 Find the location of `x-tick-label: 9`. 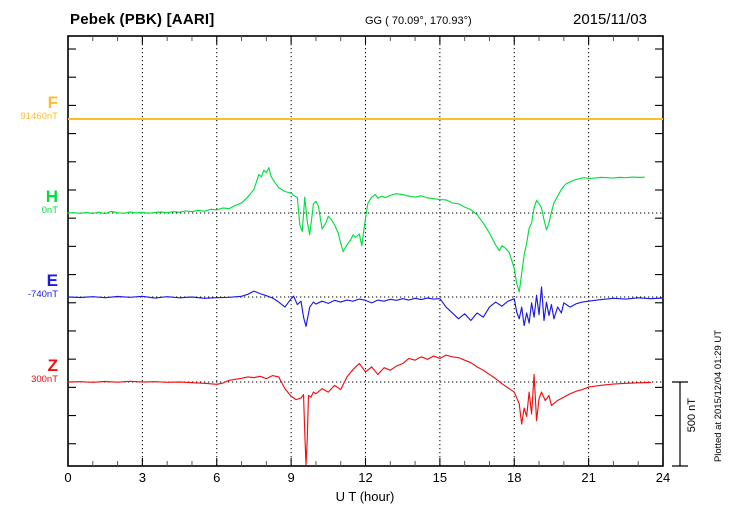

x-tick-label: 9 is located at coordinates (291, 477).